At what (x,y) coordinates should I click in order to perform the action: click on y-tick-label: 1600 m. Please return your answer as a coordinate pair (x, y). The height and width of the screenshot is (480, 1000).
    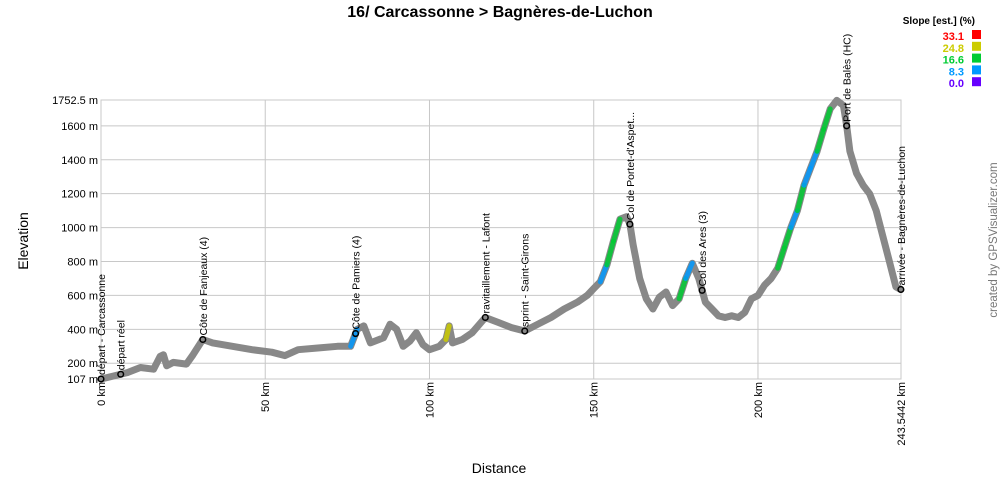
    Looking at the image, I should click on (79, 127).